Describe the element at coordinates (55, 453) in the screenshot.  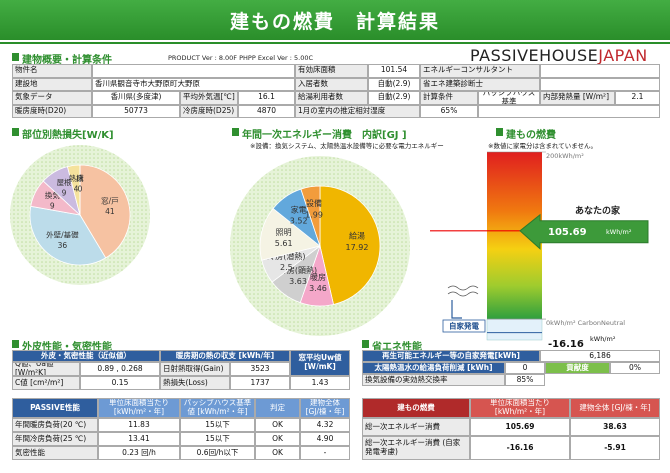
I see `table-cell: 気密性能` at that location.